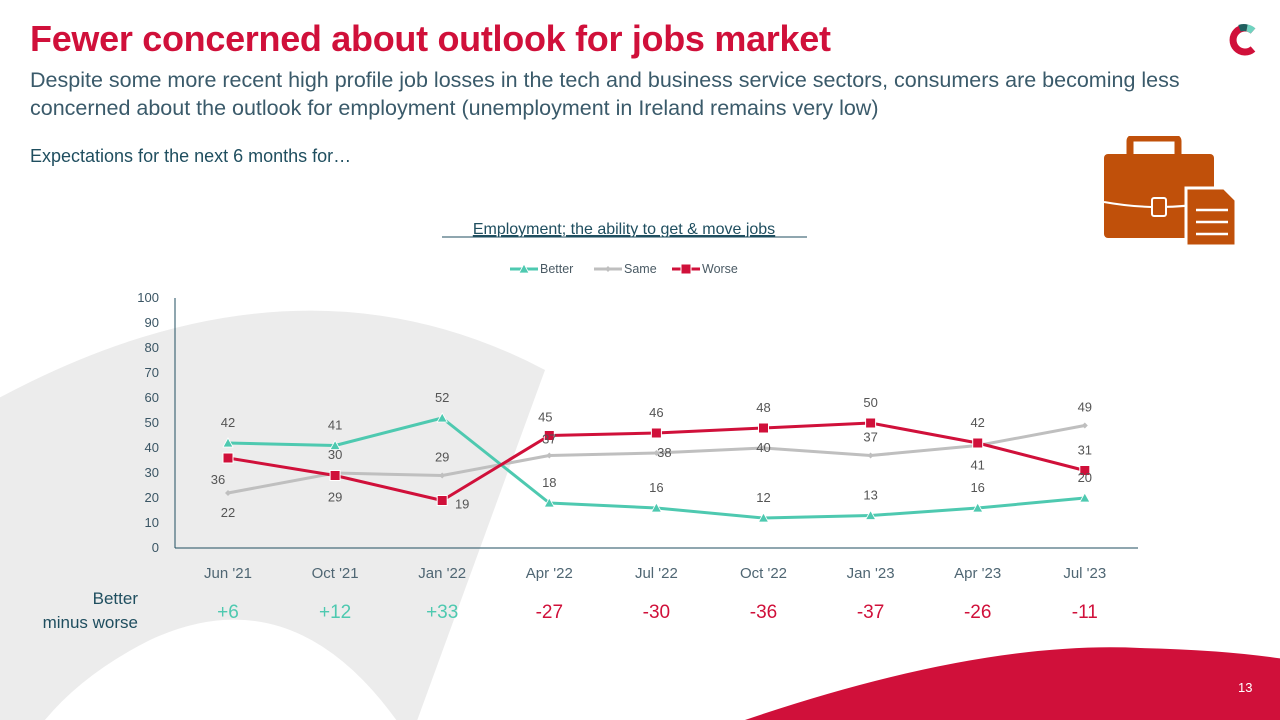 This screenshot has width=1280, height=720. I want to click on y-tick-label: 10, so click(152, 522).